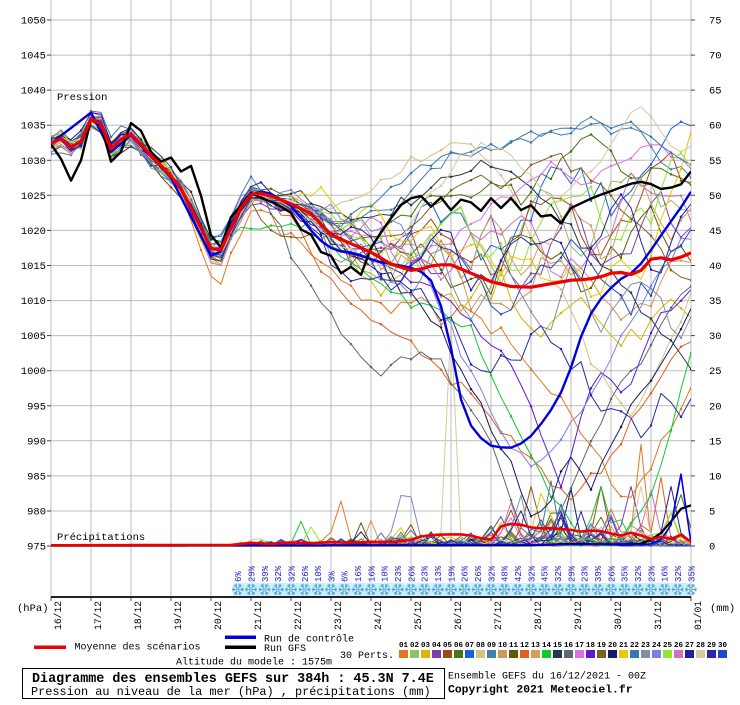 Image resolution: width=740 pixels, height=705 pixels. I want to click on svg-text: 21, so click(624, 646).